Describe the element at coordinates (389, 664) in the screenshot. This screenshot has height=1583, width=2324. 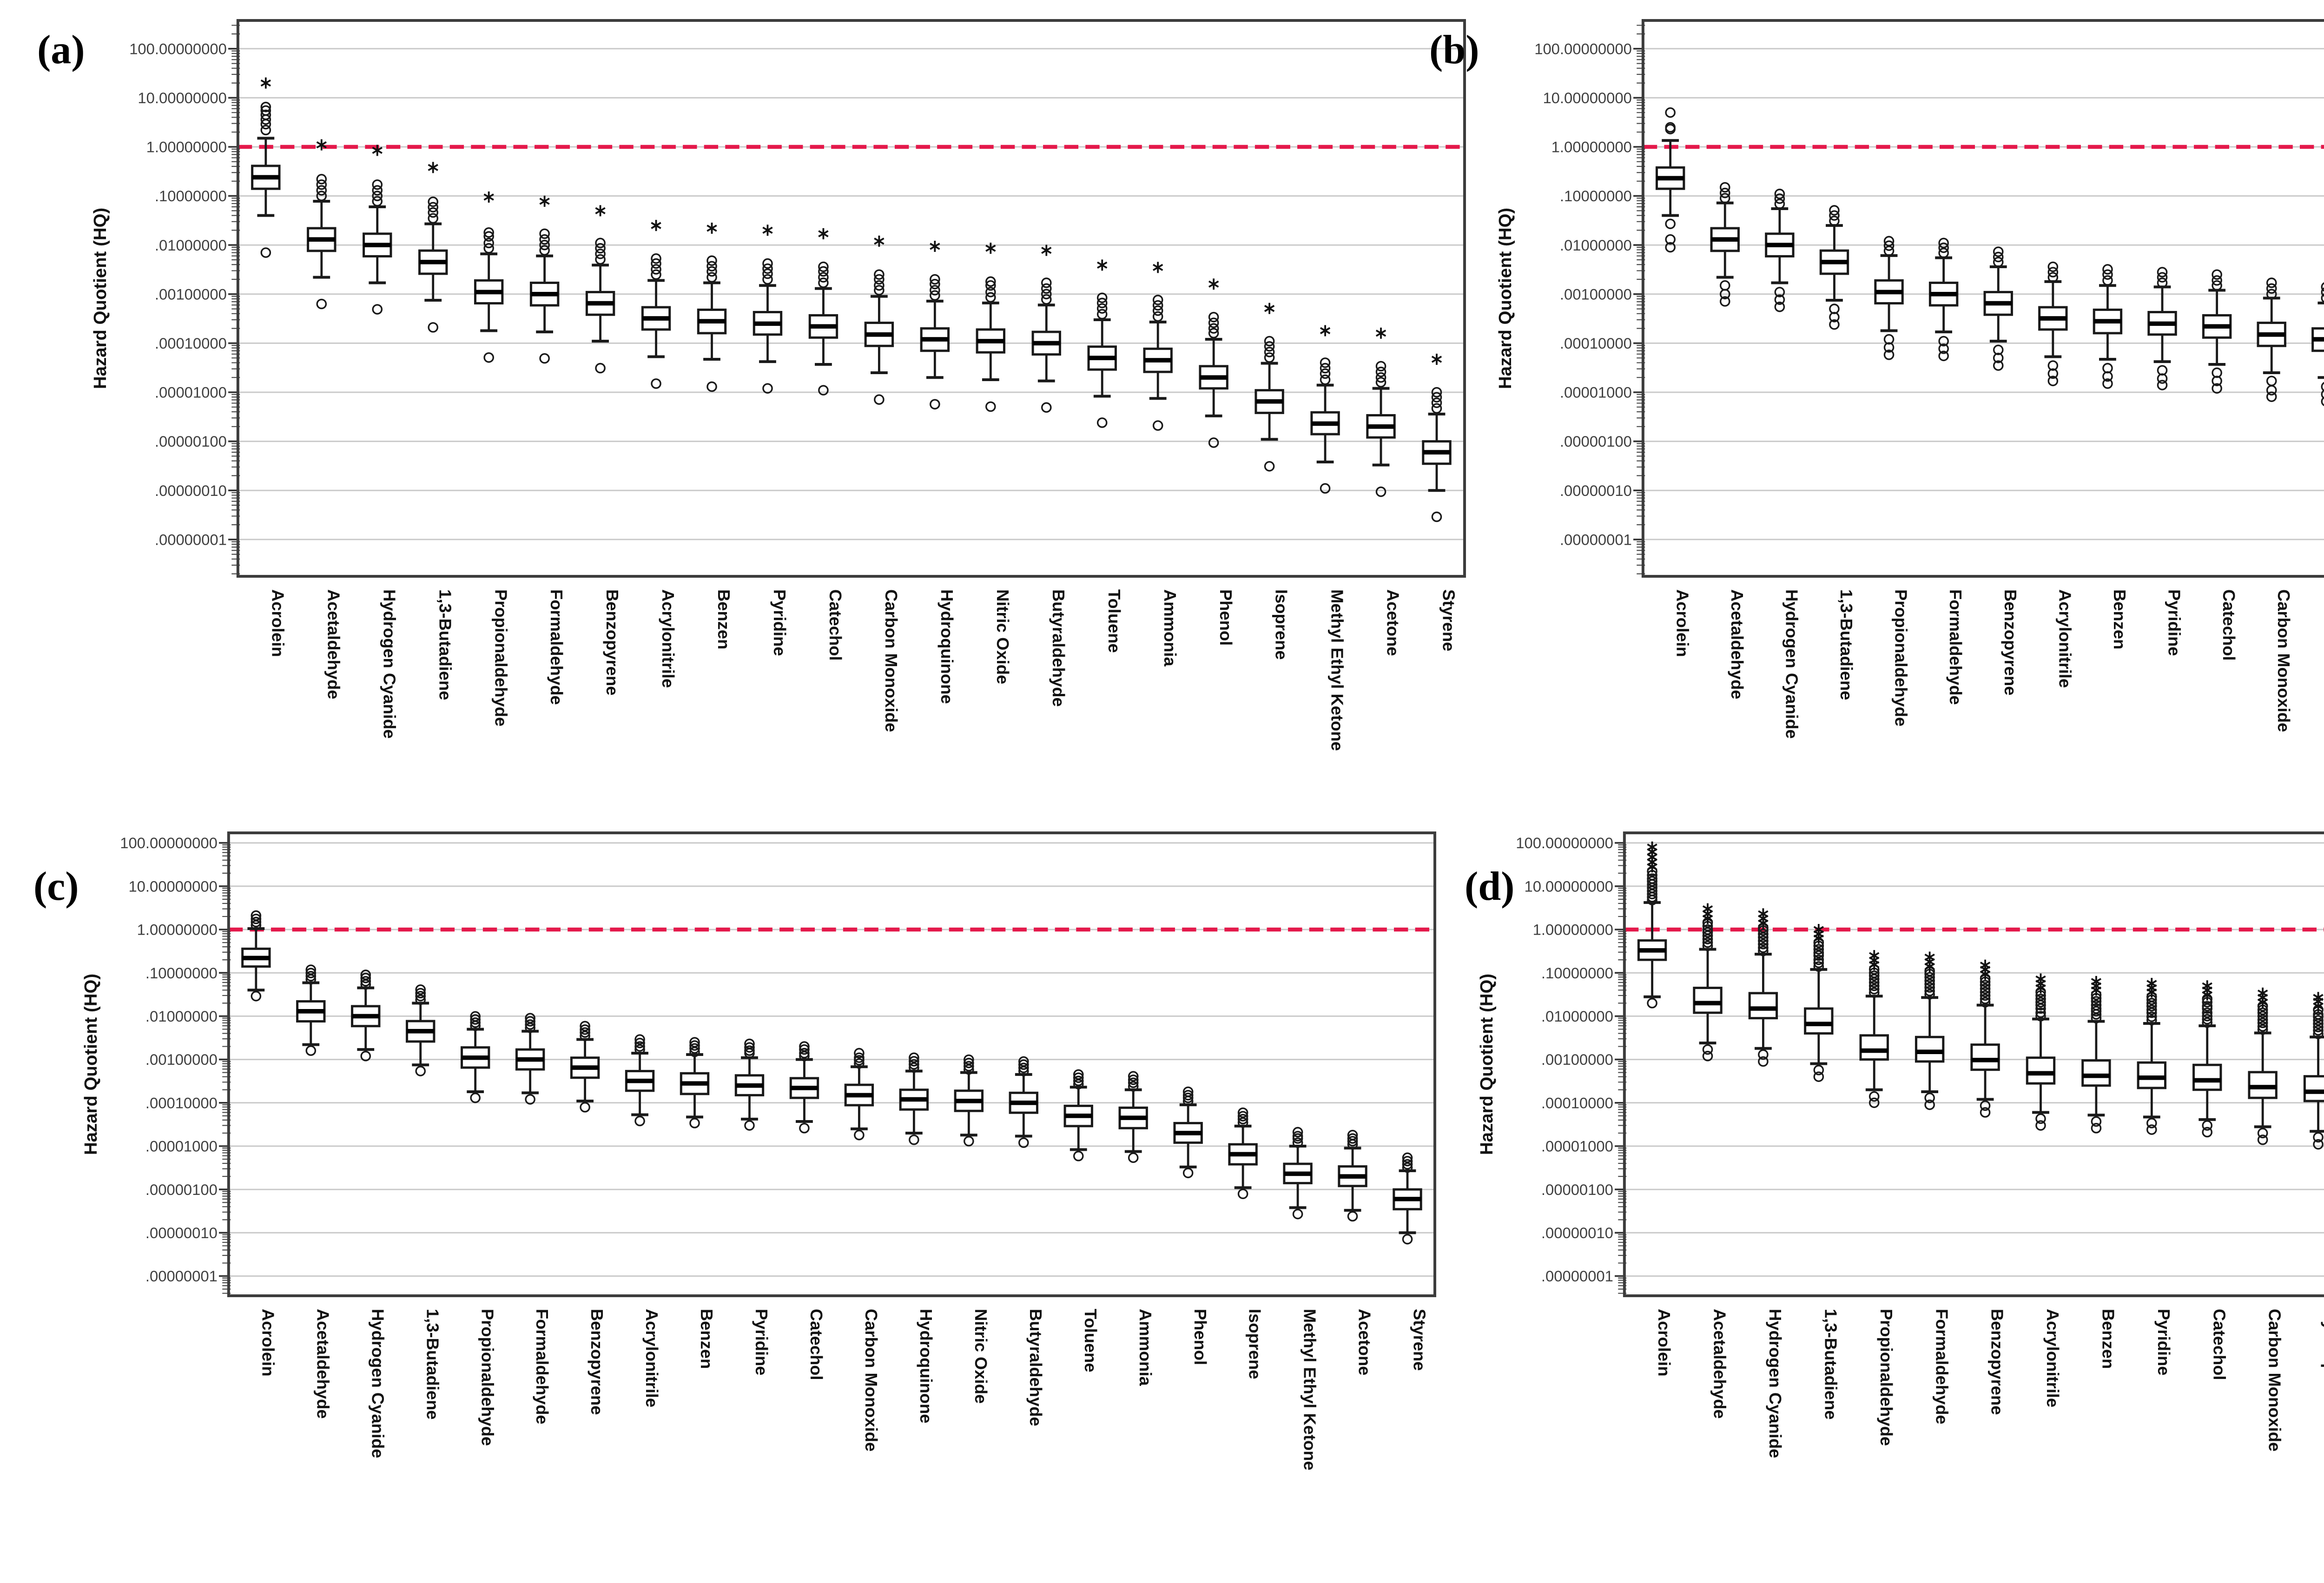
I see `x-category-label: Hydrogen Cyanide` at that location.